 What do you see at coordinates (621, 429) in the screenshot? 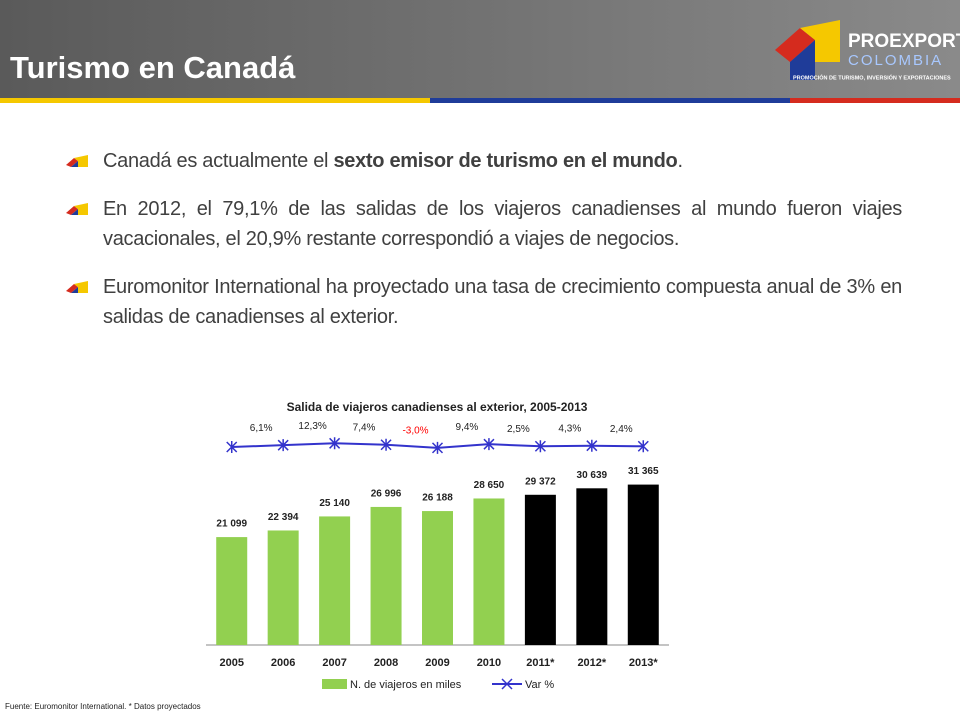
I see `data-label: 2,4%` at bounding box center [621, 429].